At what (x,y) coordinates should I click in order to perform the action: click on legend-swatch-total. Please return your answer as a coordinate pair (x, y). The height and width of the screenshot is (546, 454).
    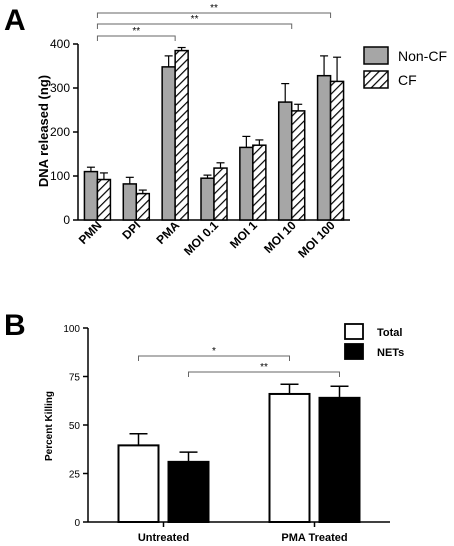
    Looking at the image, I should click on (354, 331).